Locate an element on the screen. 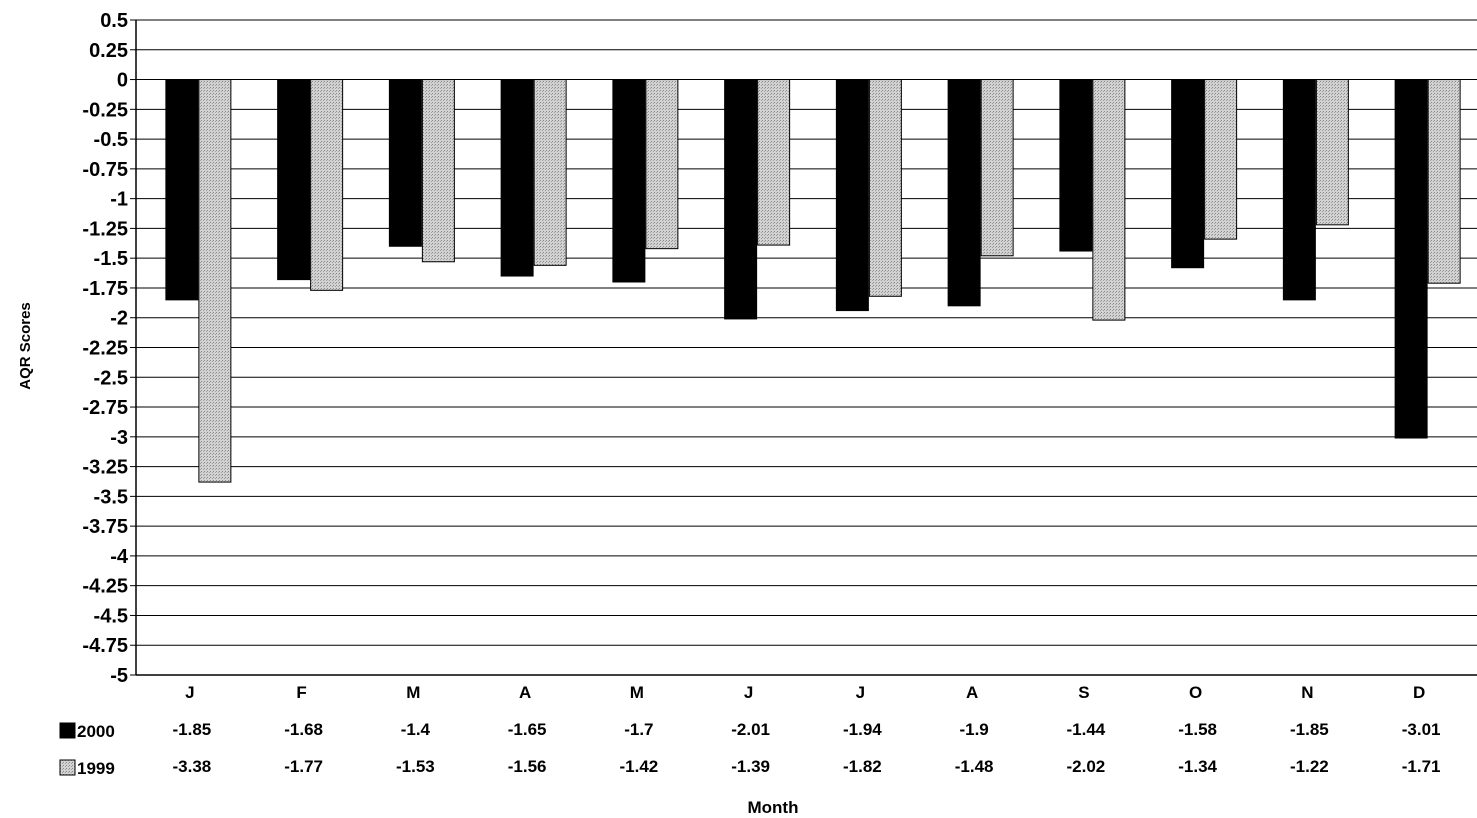 Image resolution: width=1477 pixels, height=818 pixels. y-tick-label: -1.75 is located at coordinates (105, 289).